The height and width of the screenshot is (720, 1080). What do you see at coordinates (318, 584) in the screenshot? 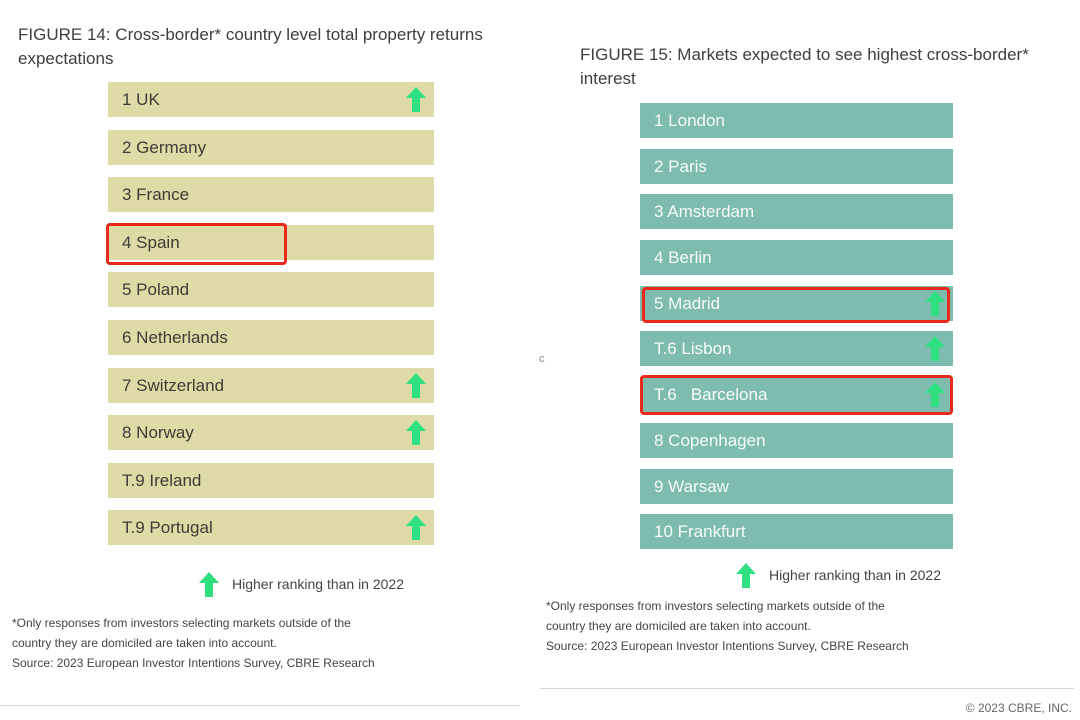
I see `figure-14-legend-text: Higher ranking than in 2022` at bounding box center [318, 584].